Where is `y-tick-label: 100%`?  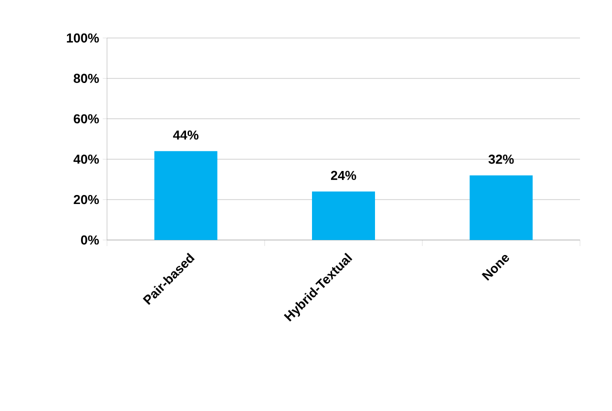 y-tick-label: 100% is located at coordinates (82, 38).